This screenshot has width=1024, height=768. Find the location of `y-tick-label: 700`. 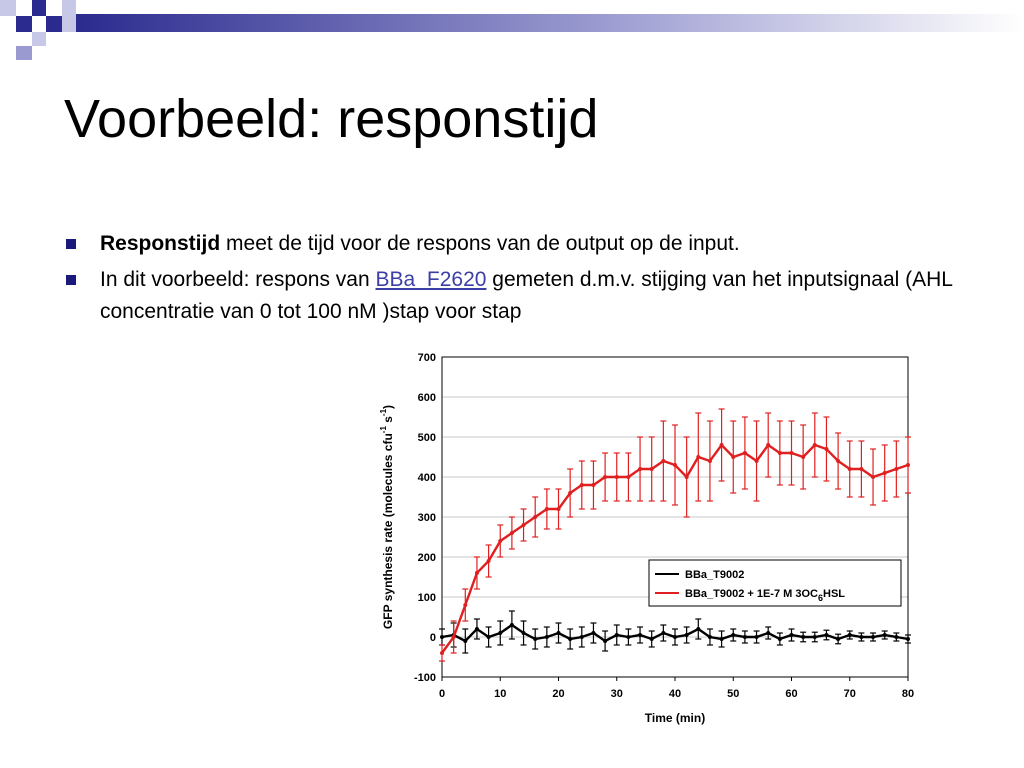

y-tick-label: 700 is located at coordinates (427, 358).